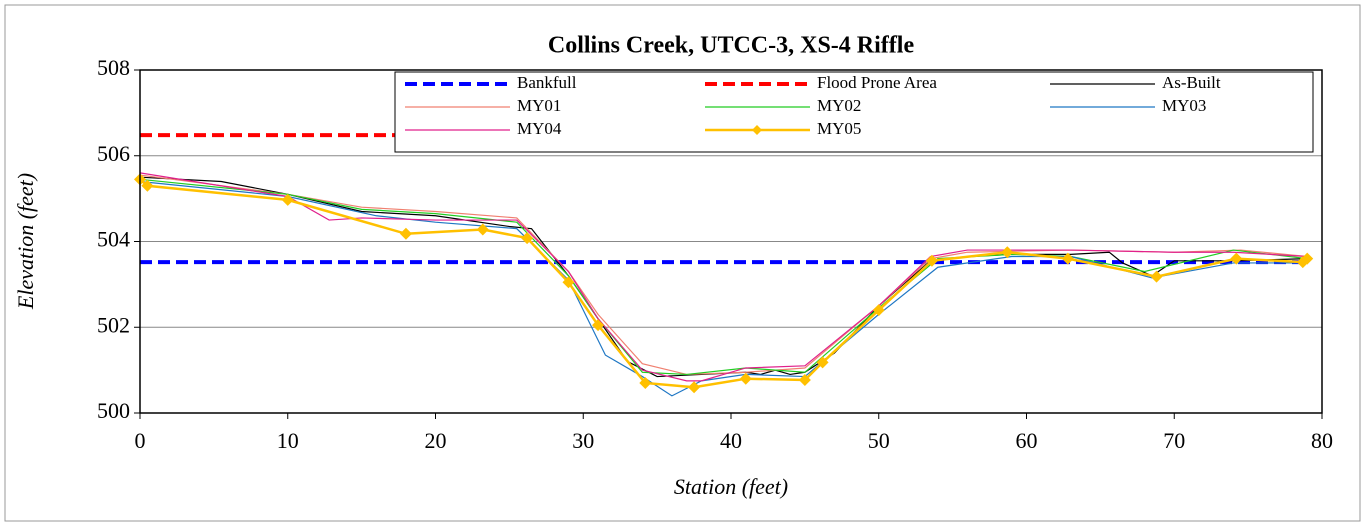  What do you see at coordinates (113, 153) in the screenshot?
I see `y-tick-label: 506` at bounding box center [113, 153].